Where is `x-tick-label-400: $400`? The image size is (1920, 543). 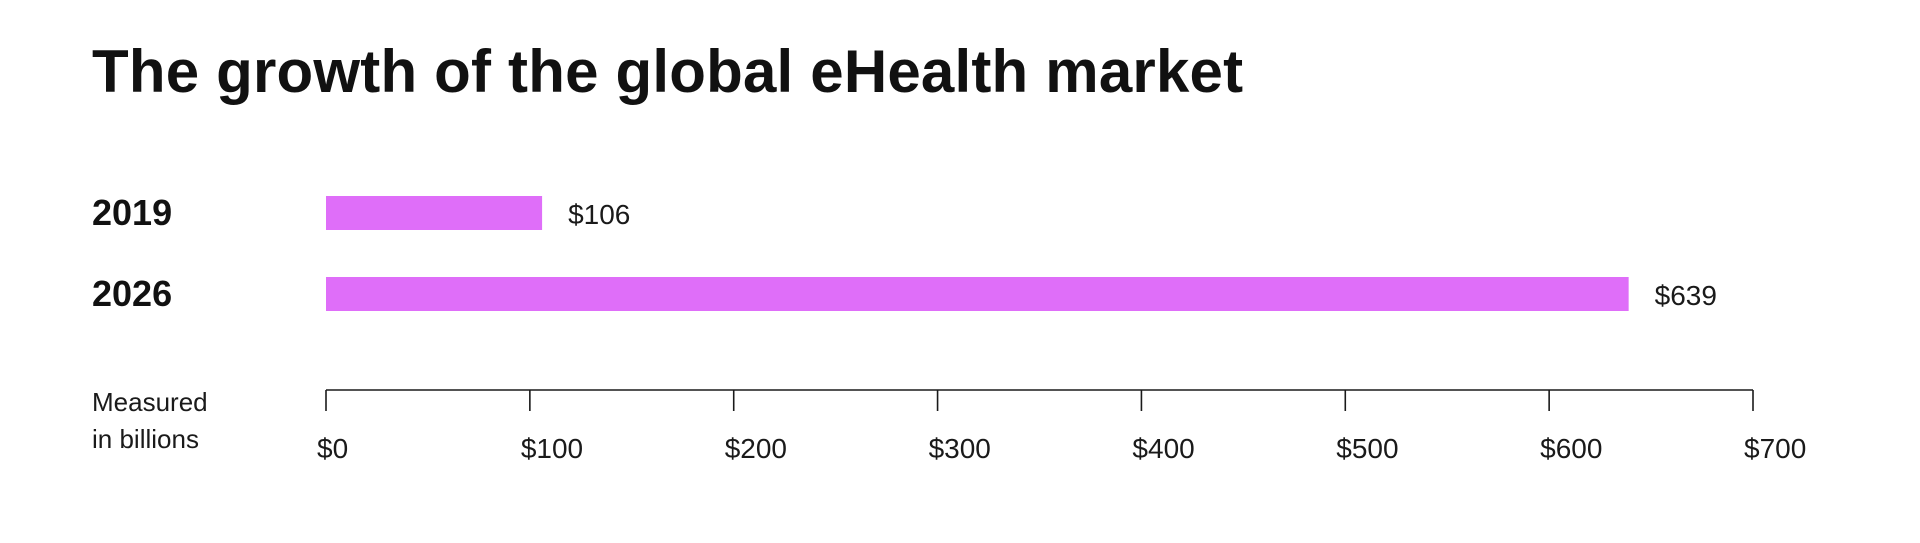
x-tick-label-400: $400 is located at coordinates (1163, 448).